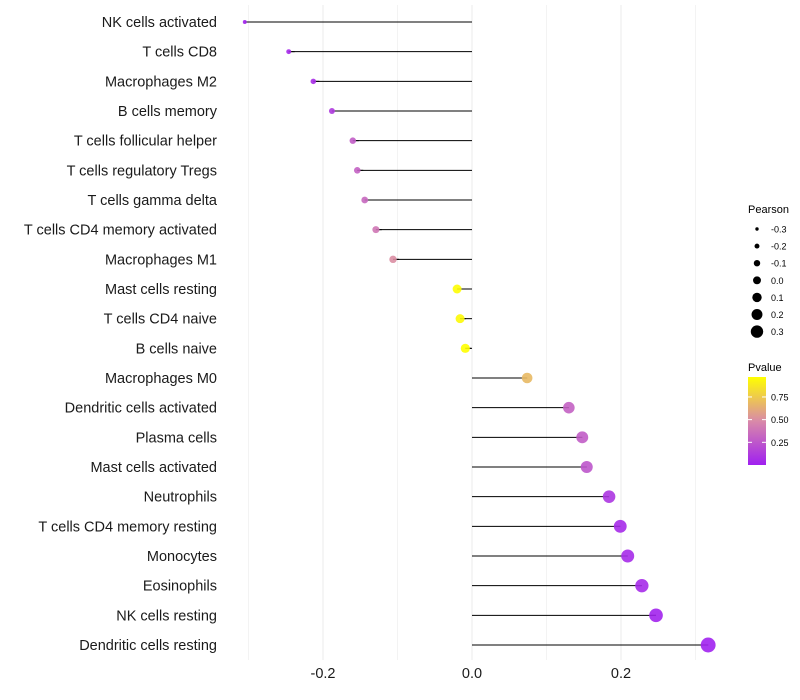  Describe the element at coordinates (161, 290) in the screenshot. I see `y-label: Mast cells resting` at that location.